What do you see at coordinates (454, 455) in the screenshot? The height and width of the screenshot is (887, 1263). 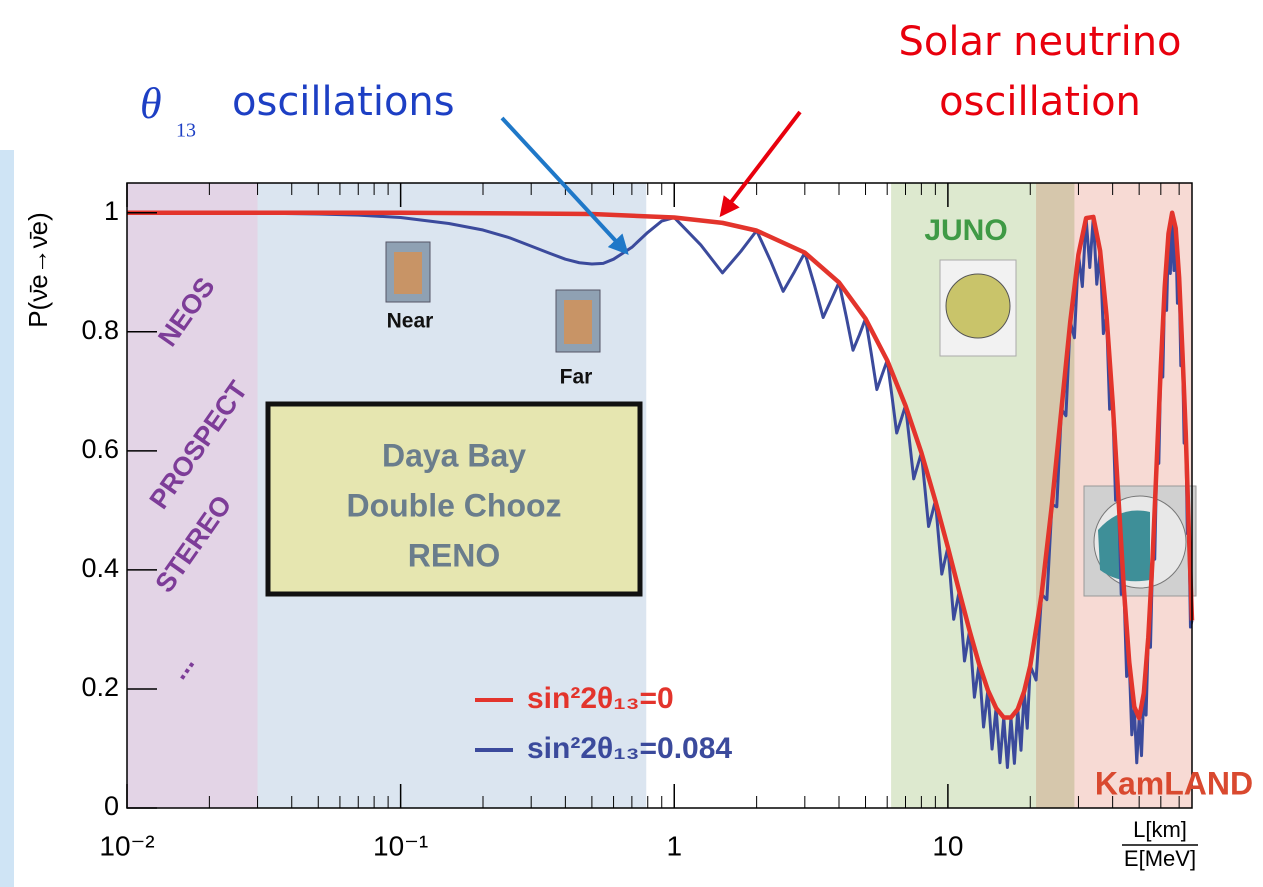 I see `experiment-label: Daya Bay` at bounding box center [454, 455].